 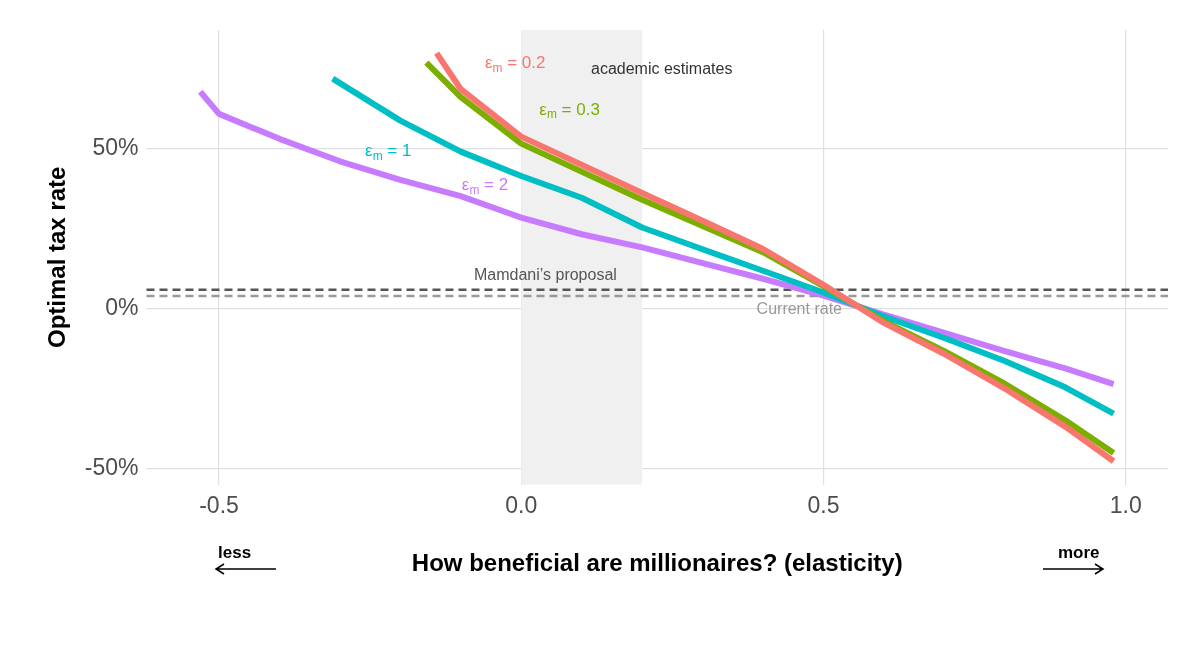 I want to click on y-axis-title: Optimal tax rate, so click(x=57, y=257).